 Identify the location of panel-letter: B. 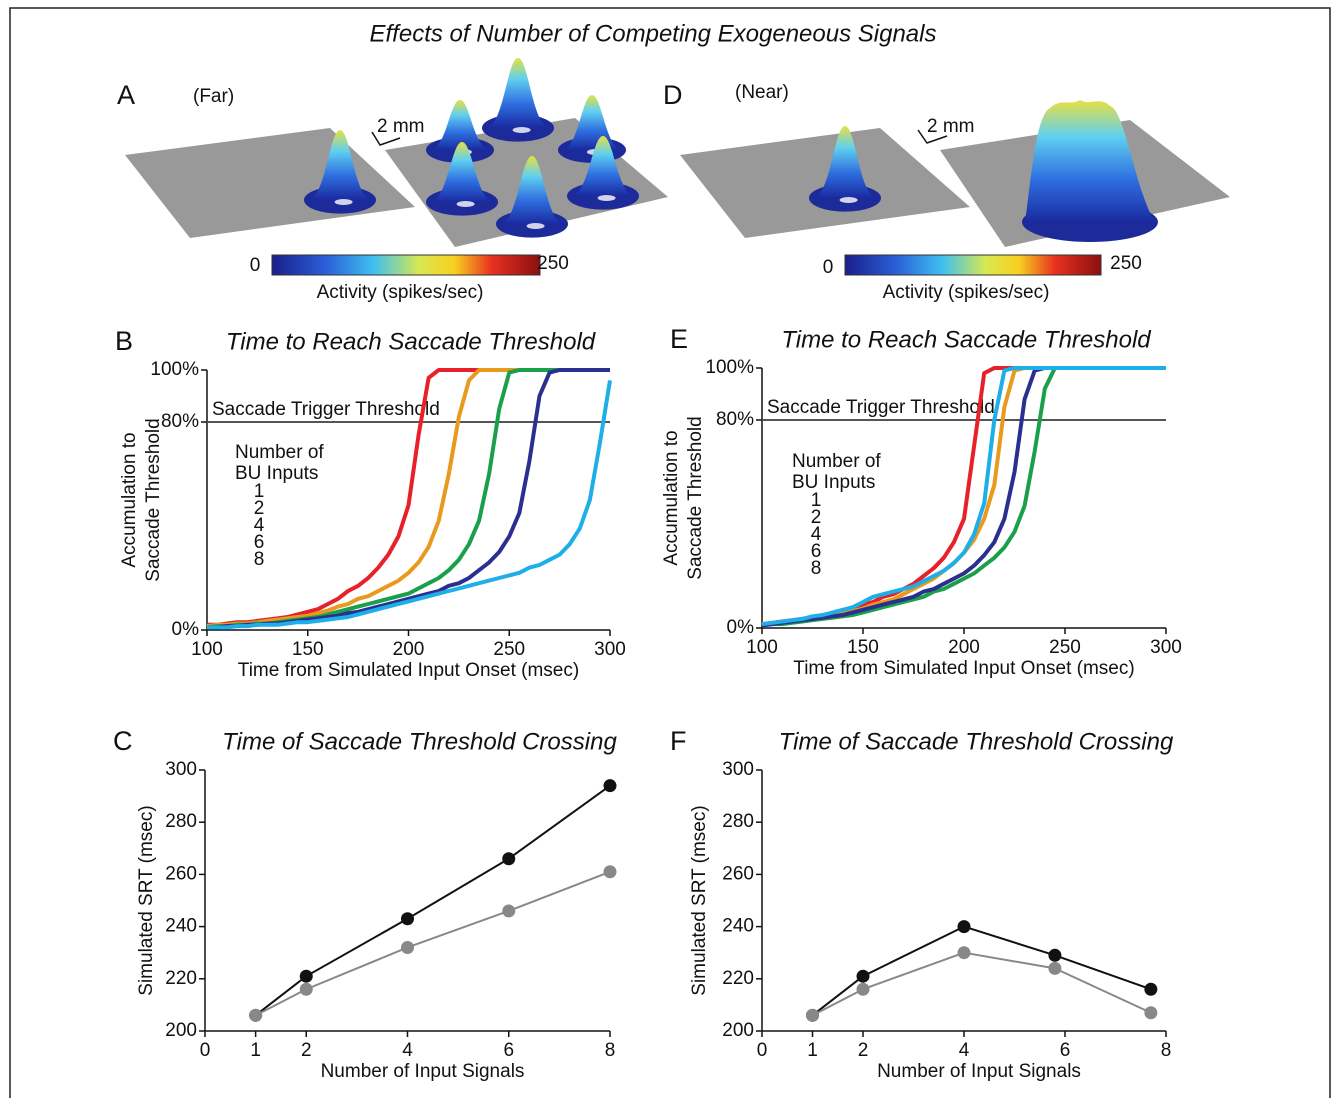
(124, 341).